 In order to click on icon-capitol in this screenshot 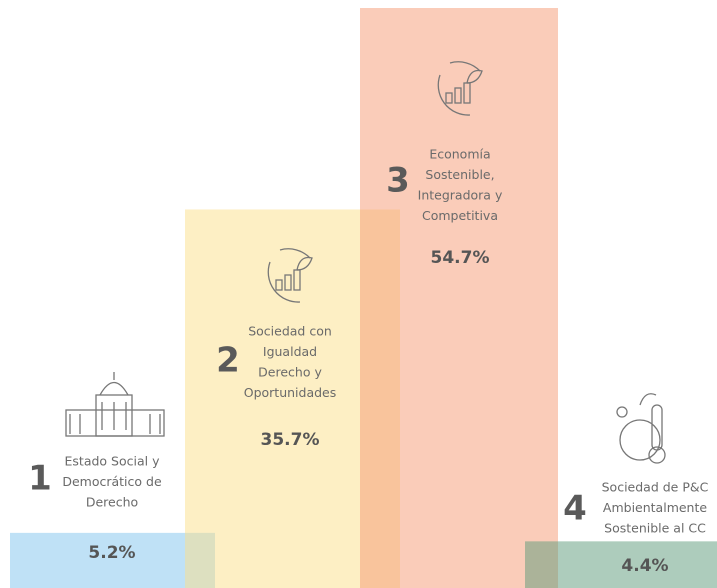, I will do `click(115, 404)`.